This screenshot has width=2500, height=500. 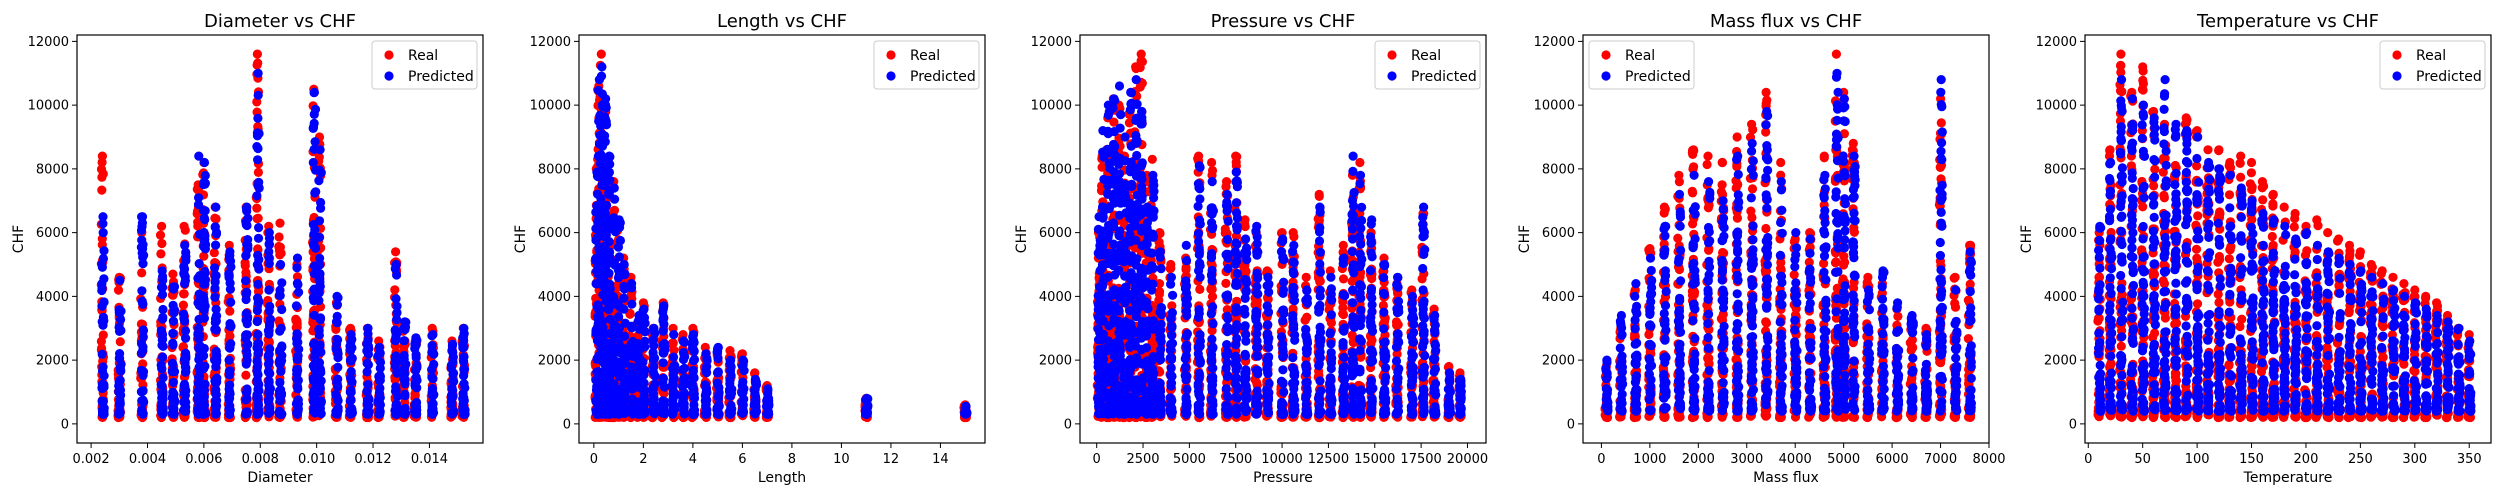 What do you see at coordinates (781, 236) in the screenshot?
I see `scatter-points` at bounding box center [781, 236].